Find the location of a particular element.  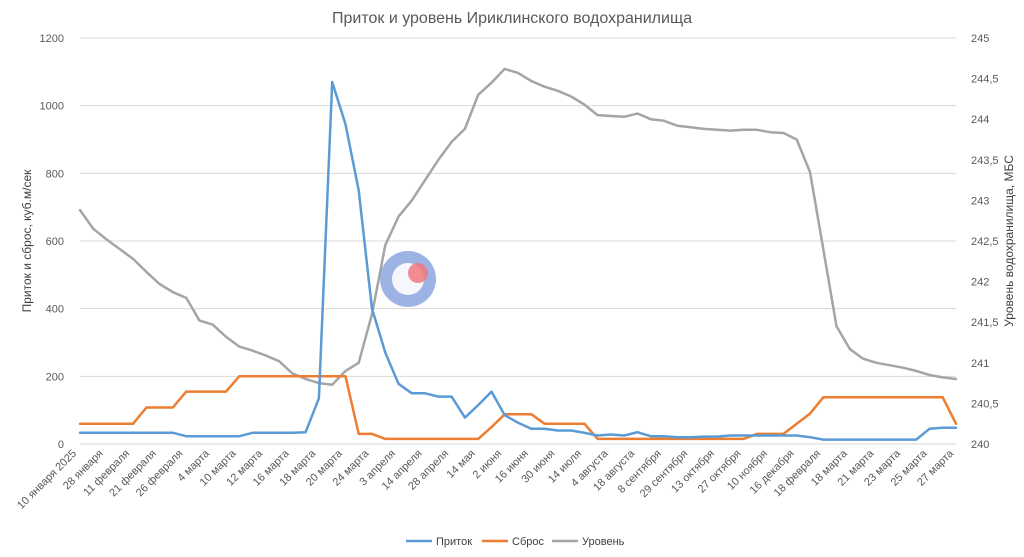

y-left-tick-label: 600 is located at coordinates (55, 242).